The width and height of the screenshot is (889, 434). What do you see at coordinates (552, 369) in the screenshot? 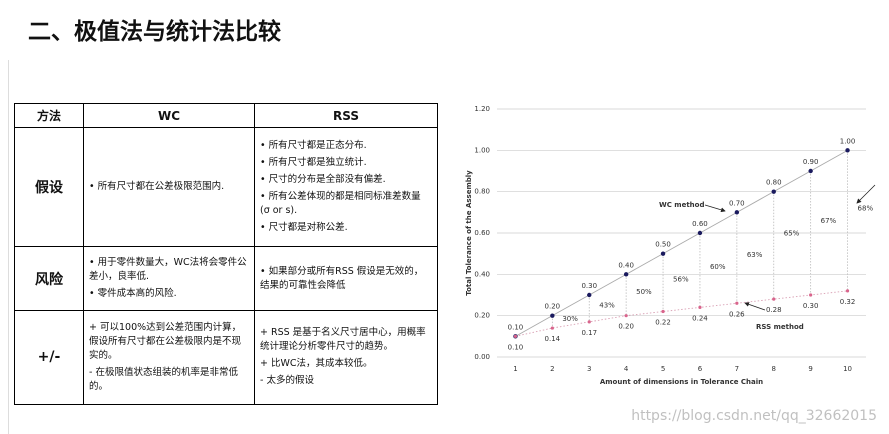
I see `x-tick-label: 2` at bounding box center [552, 369].